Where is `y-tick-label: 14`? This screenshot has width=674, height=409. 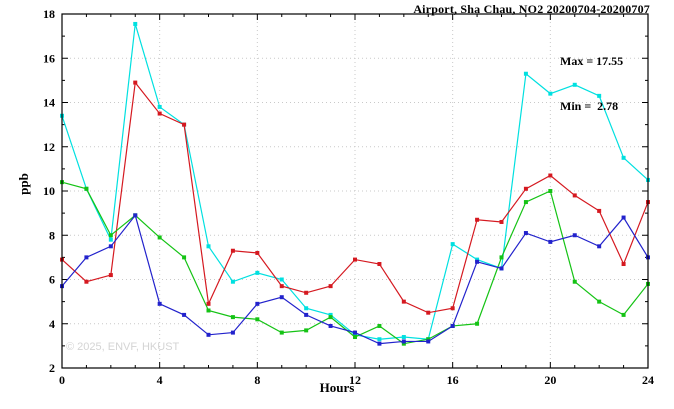
y-tick-label: 14 is located at coordinates (49, 103).